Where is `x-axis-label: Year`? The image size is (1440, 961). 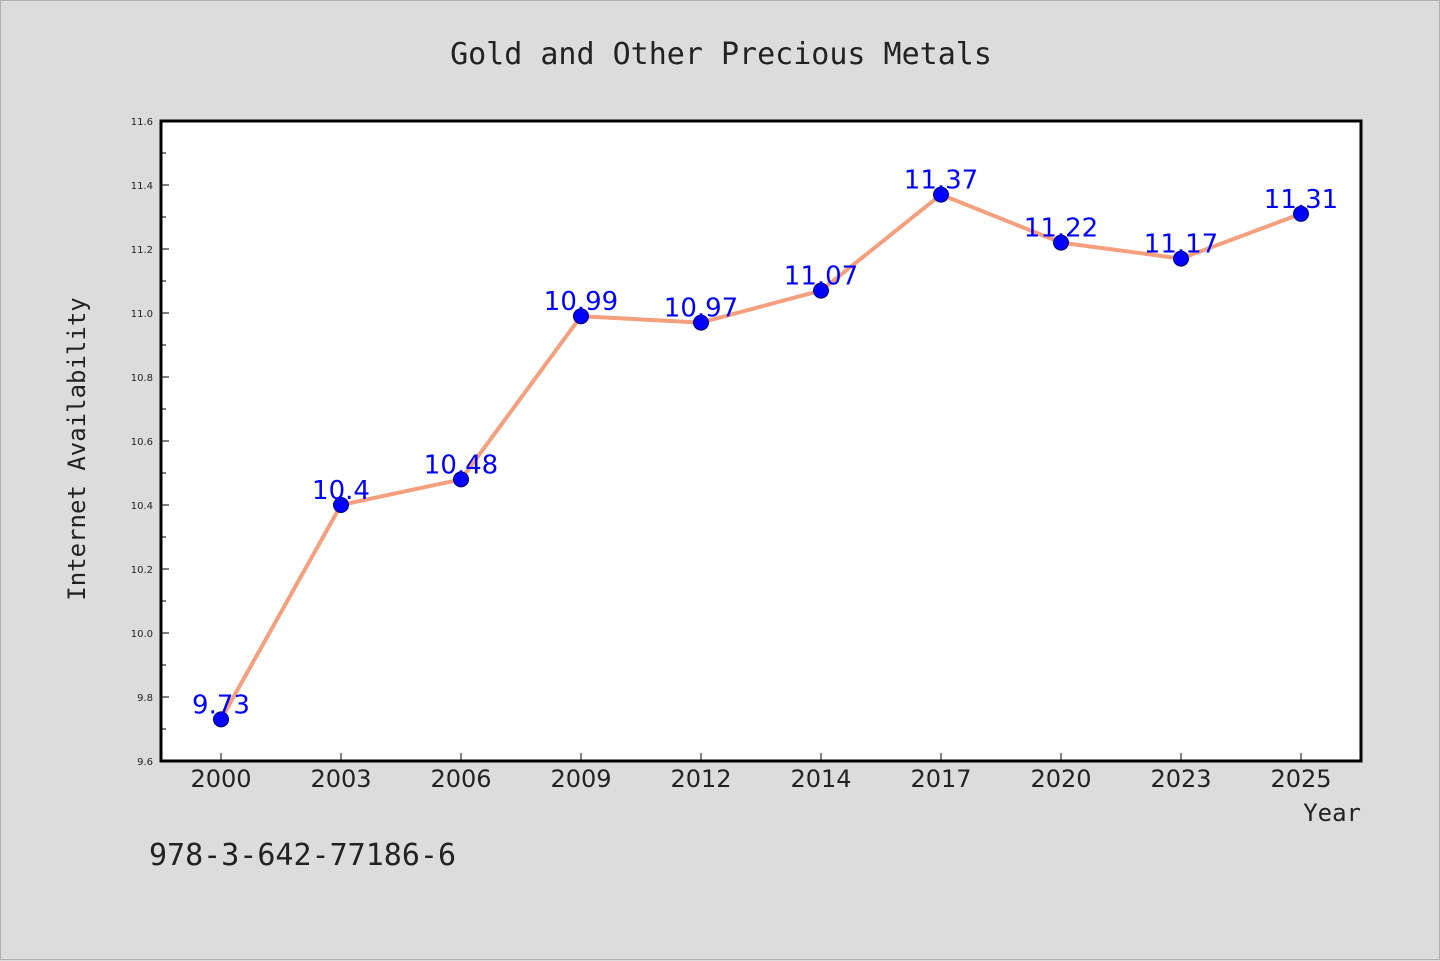
x-axis-label: Year is located at coordinates (1332, 813).